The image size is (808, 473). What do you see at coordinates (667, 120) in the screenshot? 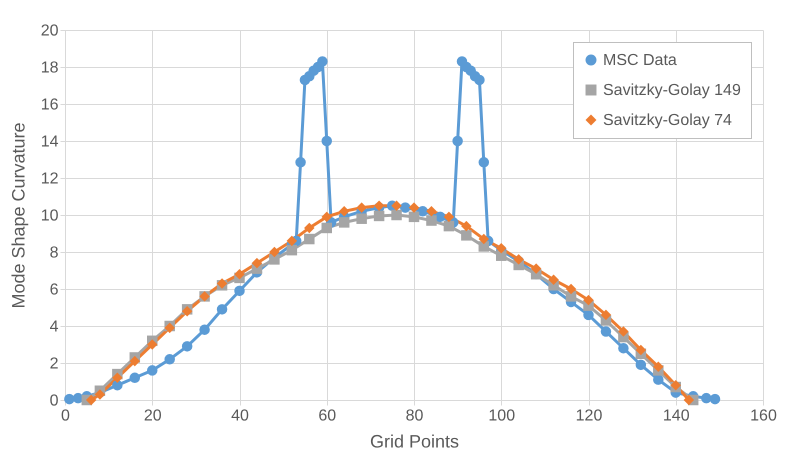
I see `legend-label: Savitzky-Golay 74` at bounding box center [667, 120].